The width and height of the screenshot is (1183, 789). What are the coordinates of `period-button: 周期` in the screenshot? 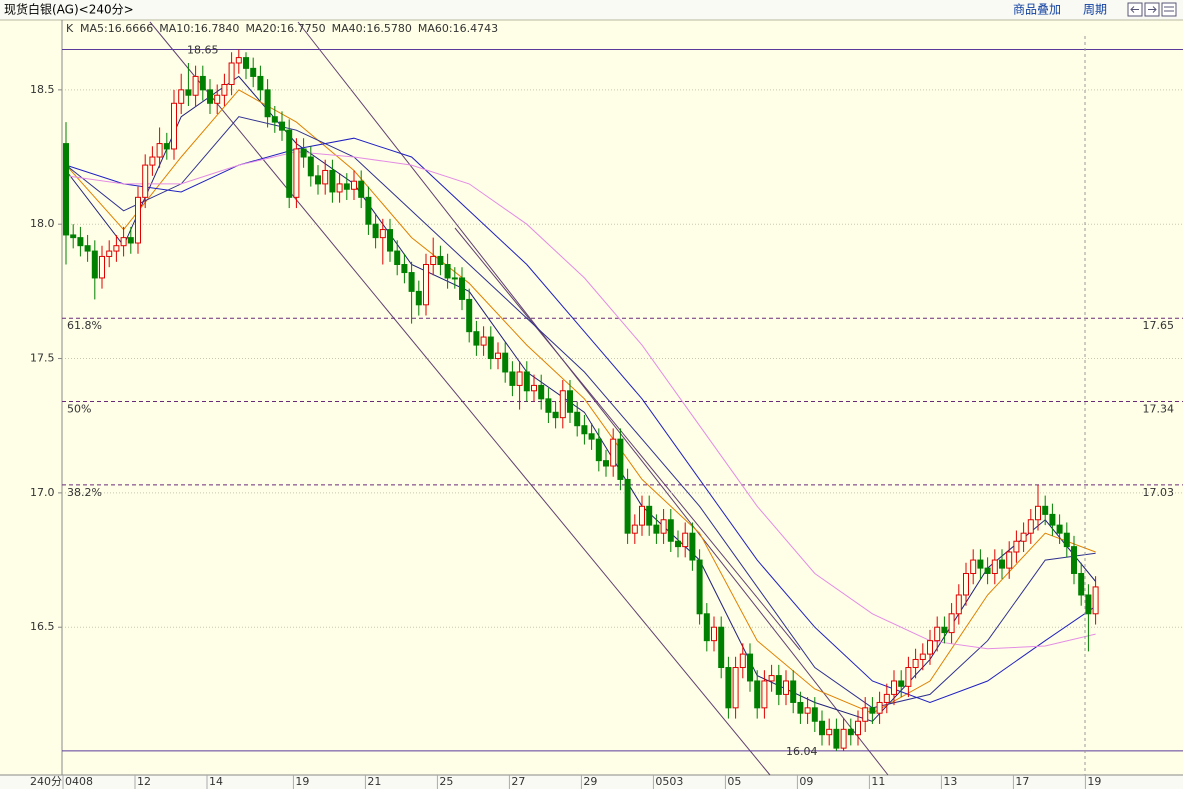 It's located at (1095, 10).